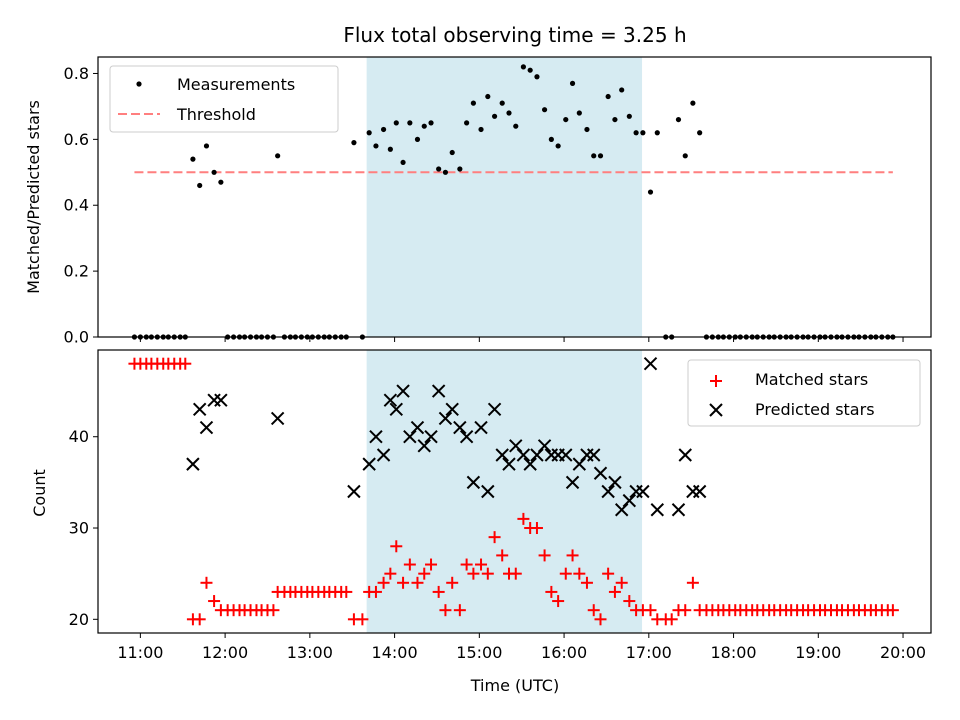 The width and height of the screenshot is (960, 720). I want to click on x-tick-label: 15:00, so click(479, 652).